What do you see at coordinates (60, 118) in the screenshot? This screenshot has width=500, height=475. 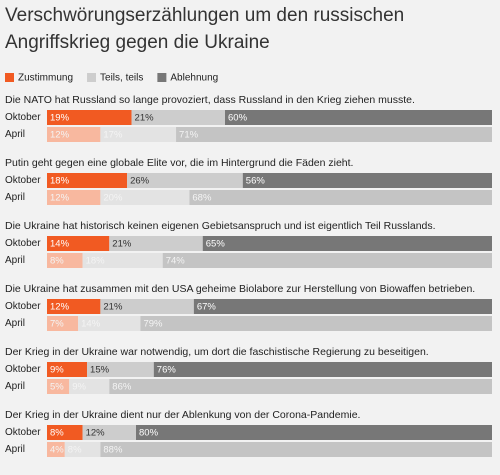 I see `value-label: 19%` at bounding box center [60, 118].